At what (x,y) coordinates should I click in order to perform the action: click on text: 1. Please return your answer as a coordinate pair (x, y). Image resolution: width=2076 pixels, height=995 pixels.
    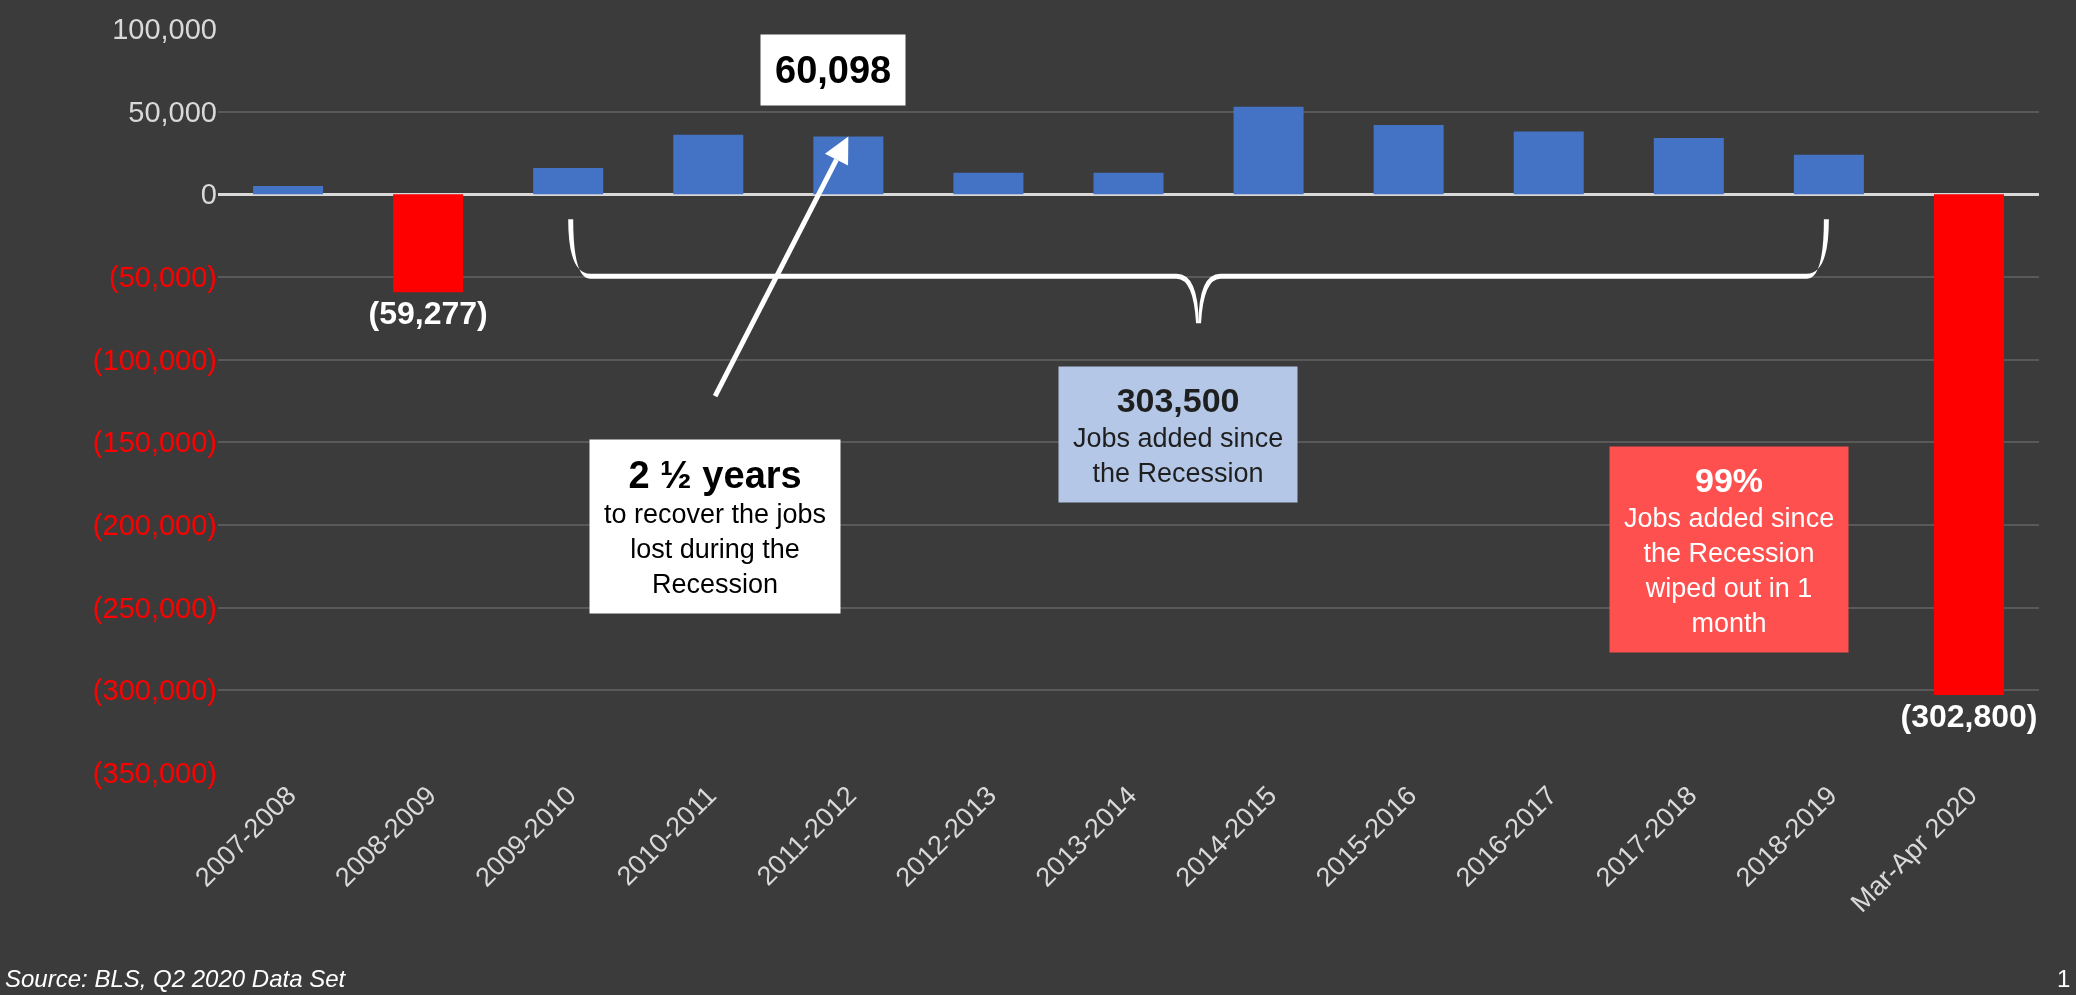
    Looking at the image, I should click on (2064, 978).